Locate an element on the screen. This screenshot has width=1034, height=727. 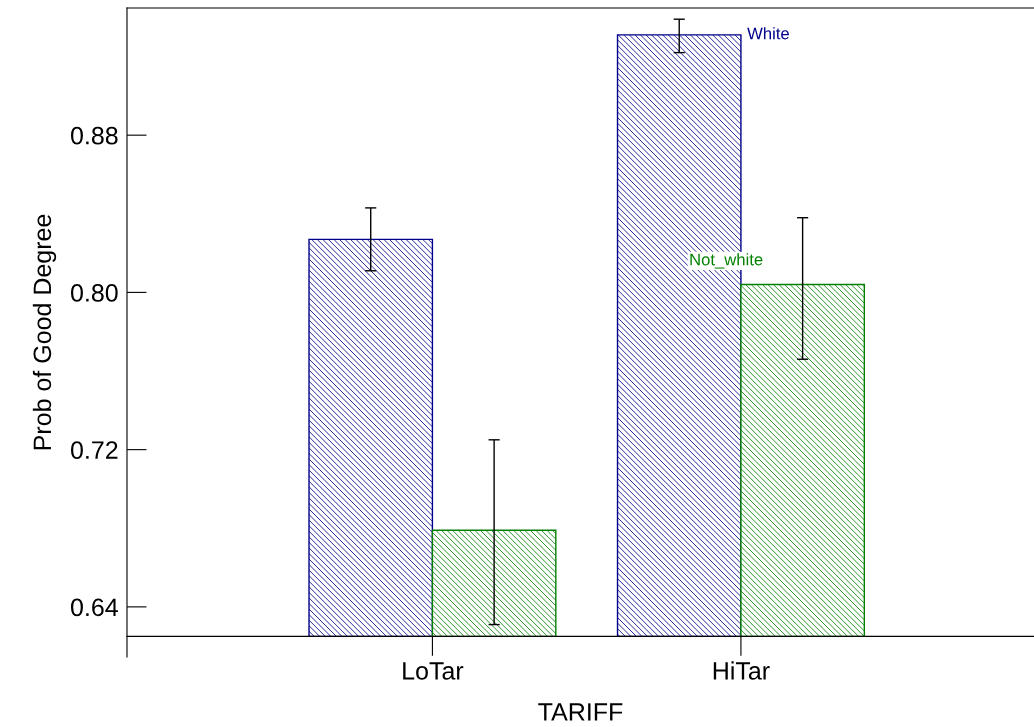
y-axis-title: Prob of Good Degree is located at coordinates (44, 332).